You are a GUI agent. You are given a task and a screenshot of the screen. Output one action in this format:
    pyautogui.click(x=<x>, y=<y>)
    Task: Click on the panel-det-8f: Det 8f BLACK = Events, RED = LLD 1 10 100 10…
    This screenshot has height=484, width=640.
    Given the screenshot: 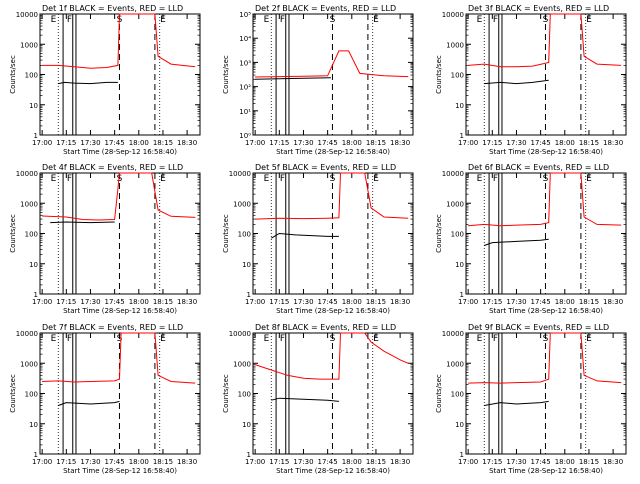 What is the action you would take?
    pyautogui.click(x=318, y=399)
    